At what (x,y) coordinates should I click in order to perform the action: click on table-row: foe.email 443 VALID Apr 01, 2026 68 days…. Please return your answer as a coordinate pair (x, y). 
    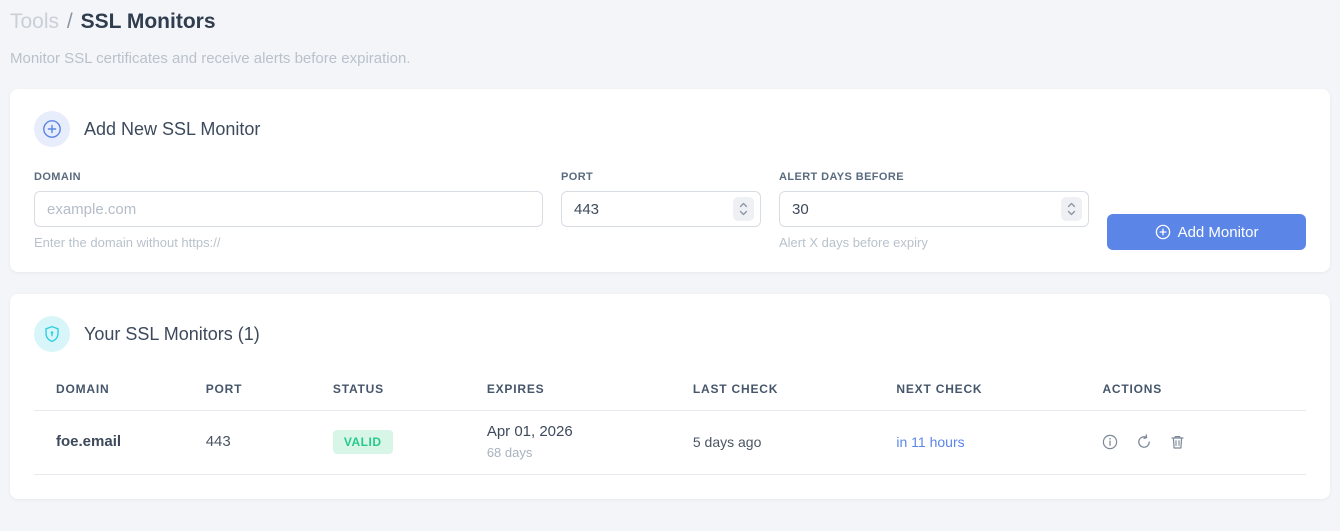
    Looking at the image, I should click on (670, 442).